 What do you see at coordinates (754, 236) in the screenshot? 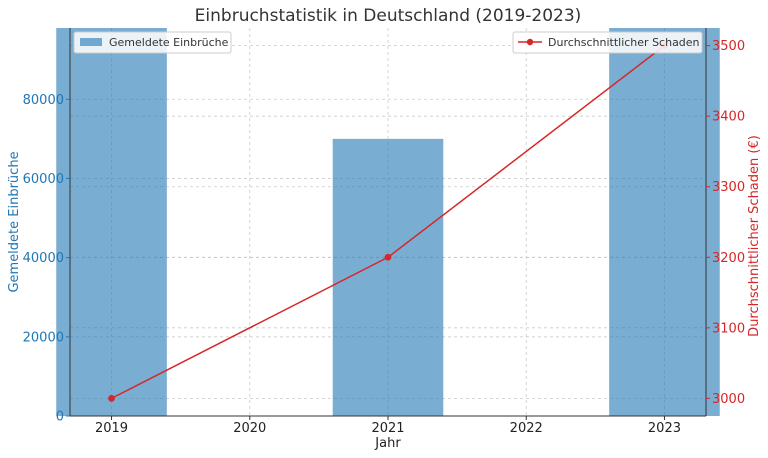
I see `right-axis-label: Durchschnittlicher Schaden (€)` at bounding box center [754, 236].